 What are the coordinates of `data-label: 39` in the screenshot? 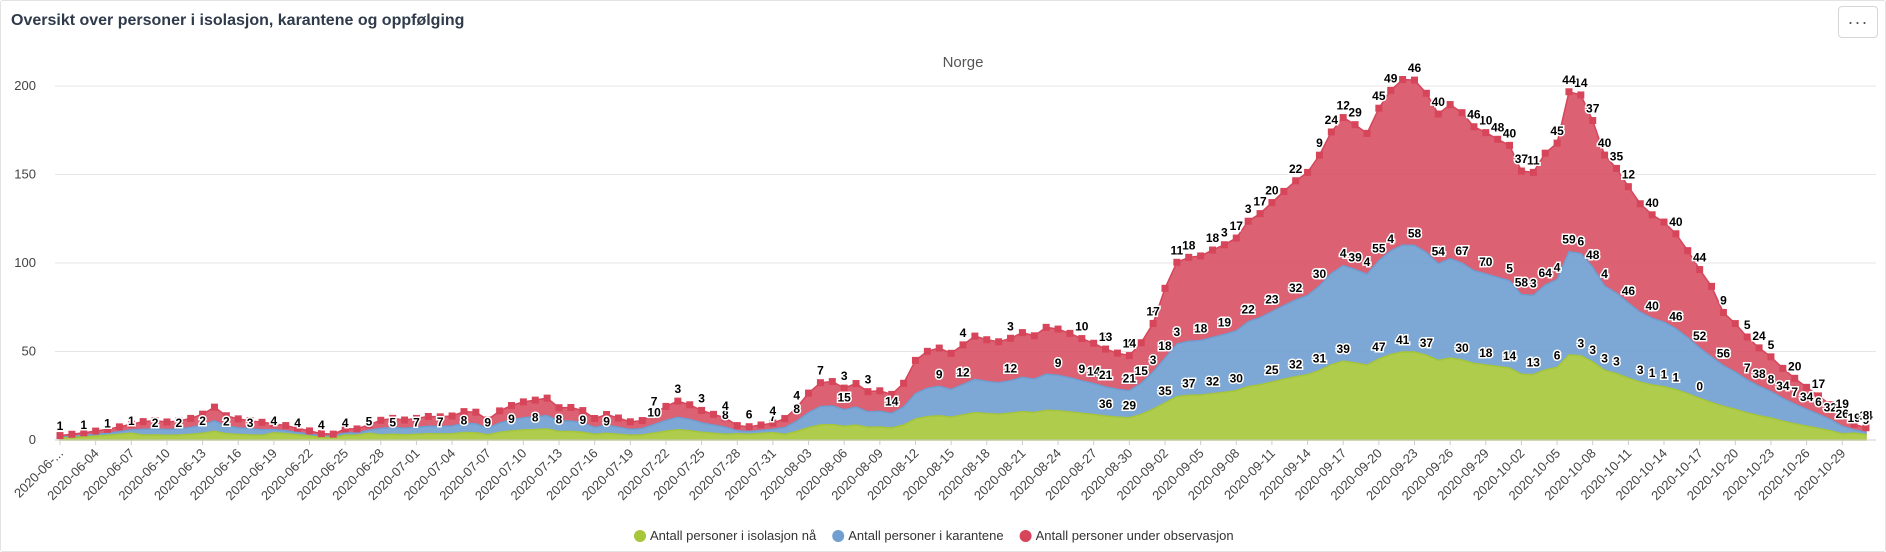 It's located at (1355, 257).